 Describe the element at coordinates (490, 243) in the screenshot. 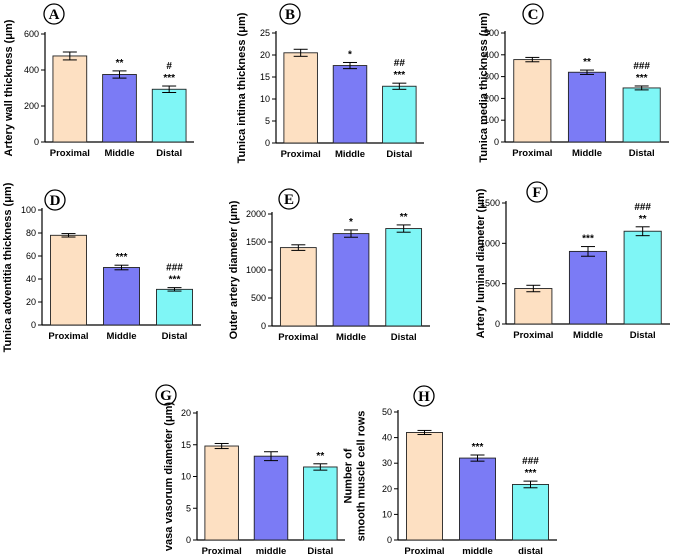

I see `y-tick-label: 1000` at that location.